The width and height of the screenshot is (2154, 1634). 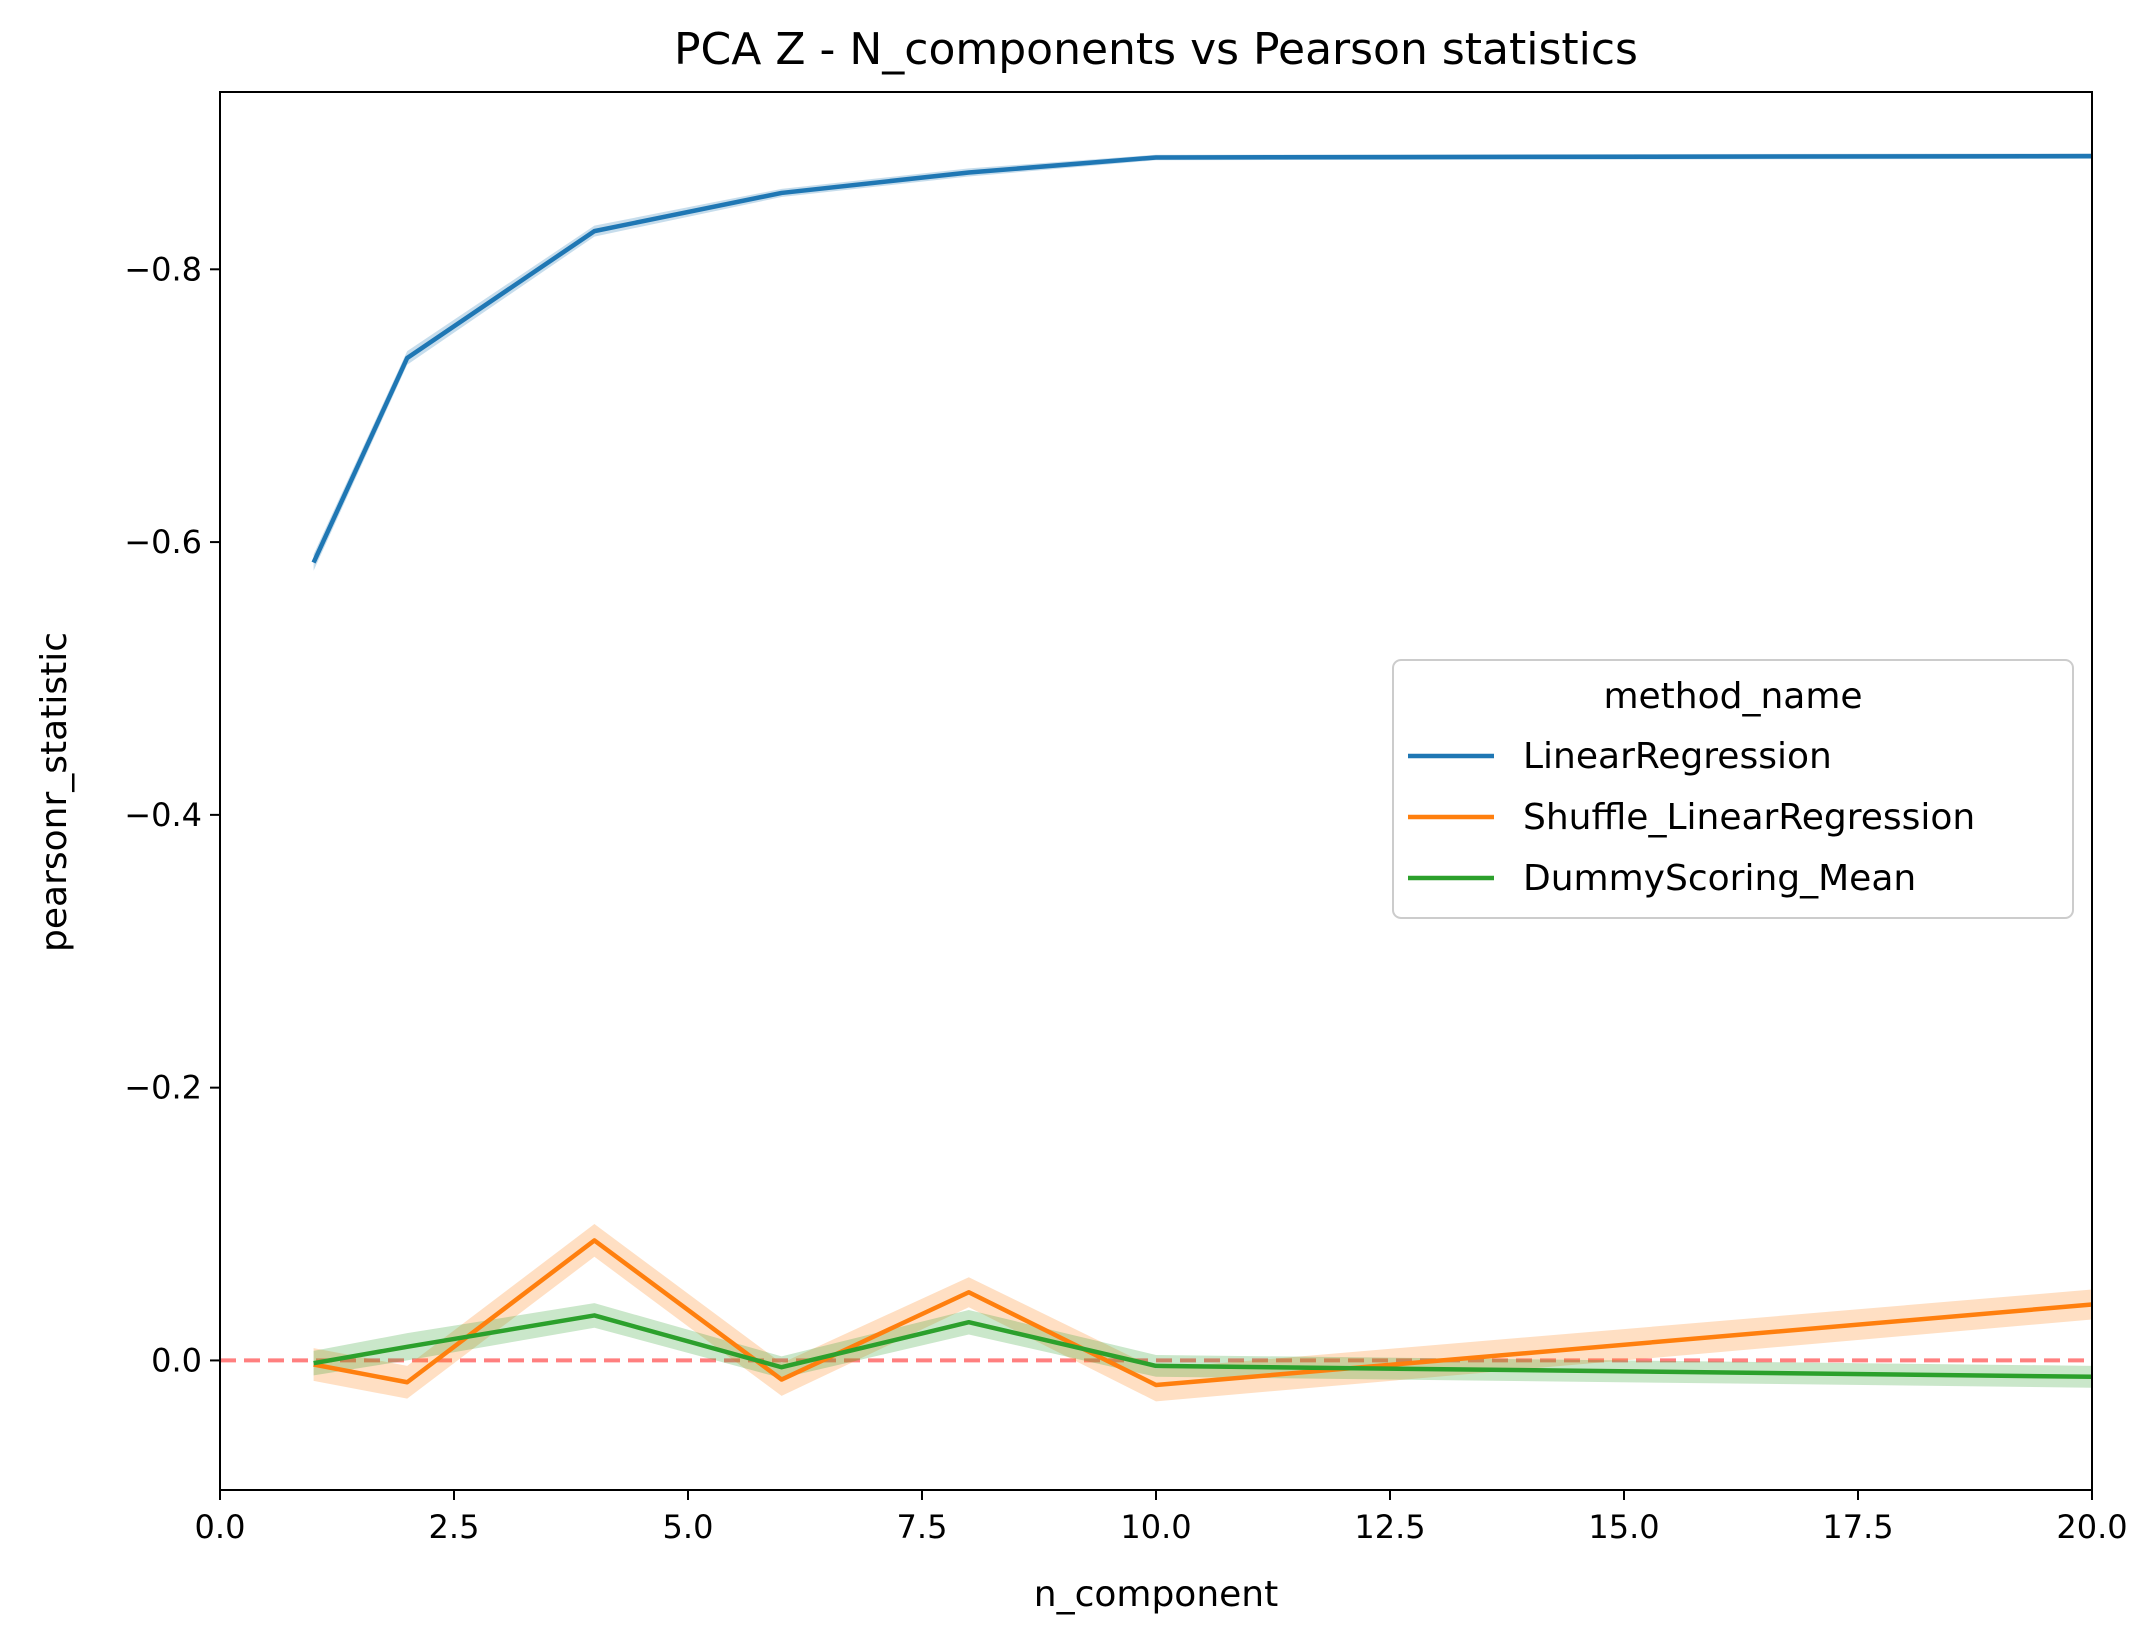 I want to click on x-axis: 0.0 2.5 5.0 7.5 10.0 12.5 15.0 17.5 20.0, so click(x=1161, y=1518).